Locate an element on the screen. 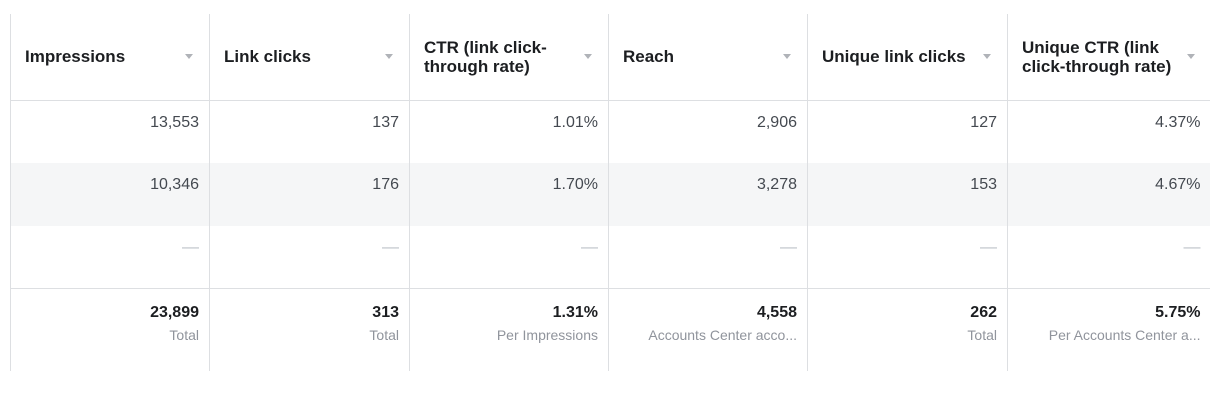  total-link-clicks: 313 Total is located at coordinates (309, 329).